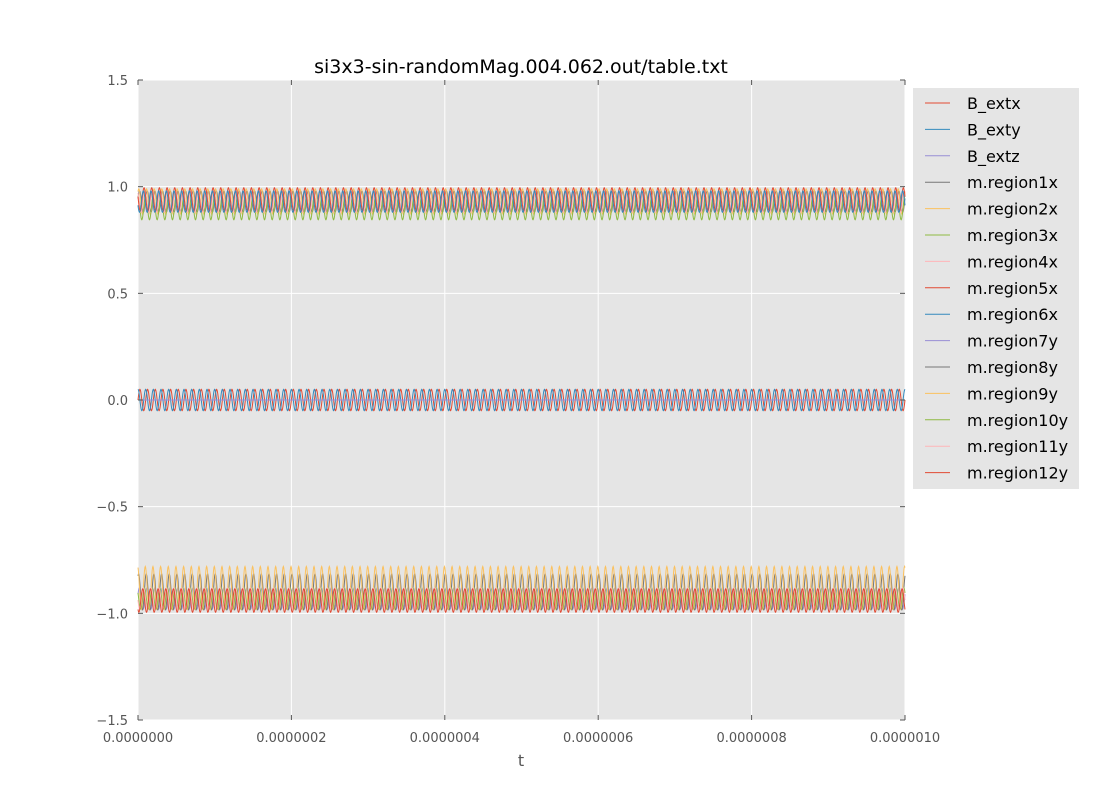  I want to click on legend-label-m-region5x: m.region5x, so click(1012, 288).